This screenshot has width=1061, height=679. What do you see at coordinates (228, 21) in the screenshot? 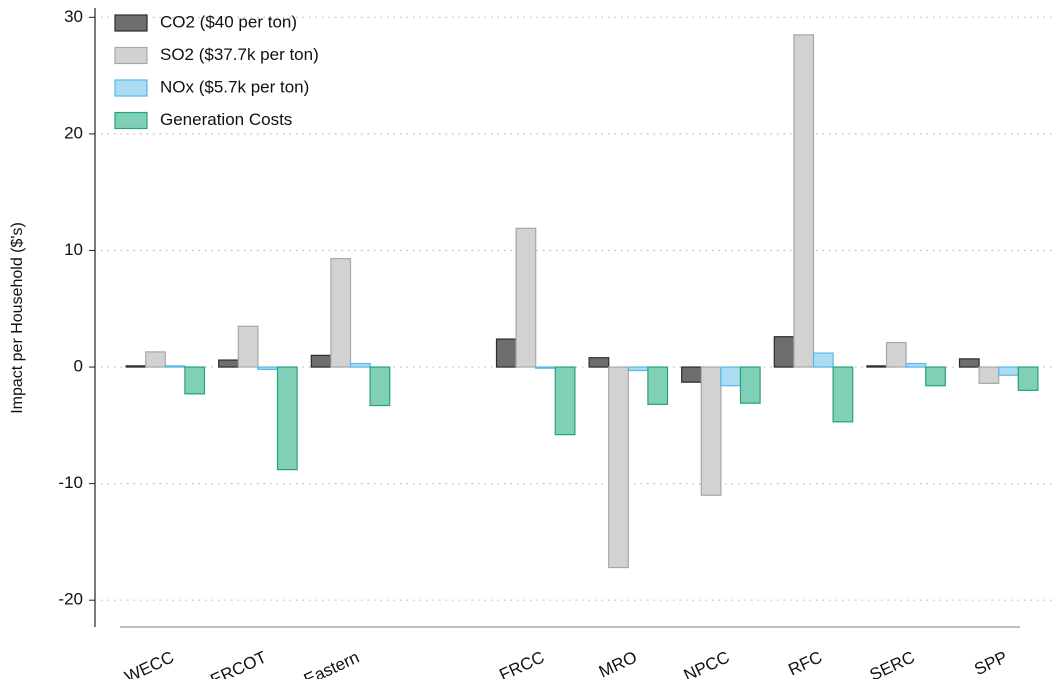
I see `legend-label: CO2 ($40 per ton)` at bounding box center [228, 21].